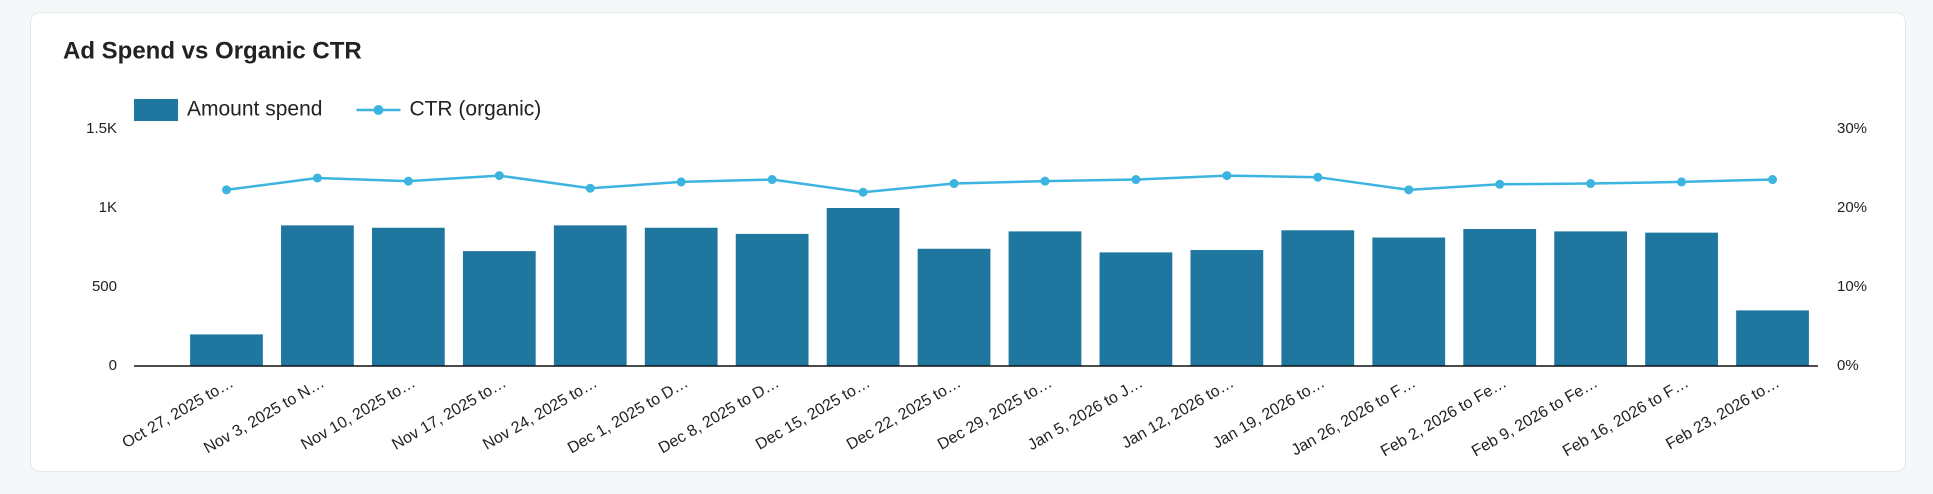 The image size is (1933, 494). What do you see at coordinates (1852, 207) in the screenshot?
I see `y2-tick-label: 20%` at bounding box center [1852, 207].